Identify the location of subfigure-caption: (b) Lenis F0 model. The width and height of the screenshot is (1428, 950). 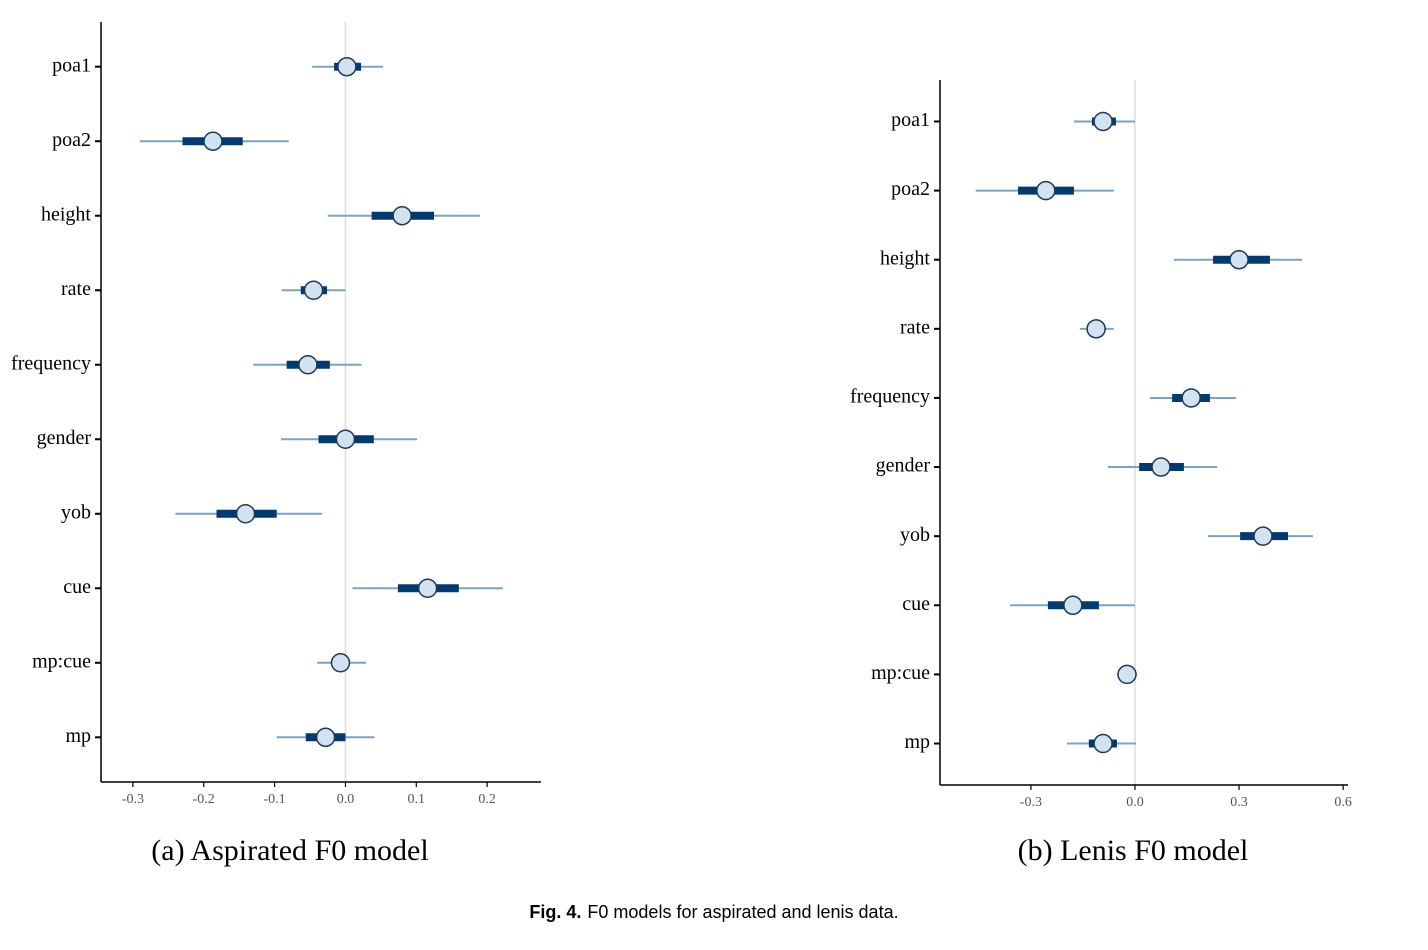
(1133, 850).